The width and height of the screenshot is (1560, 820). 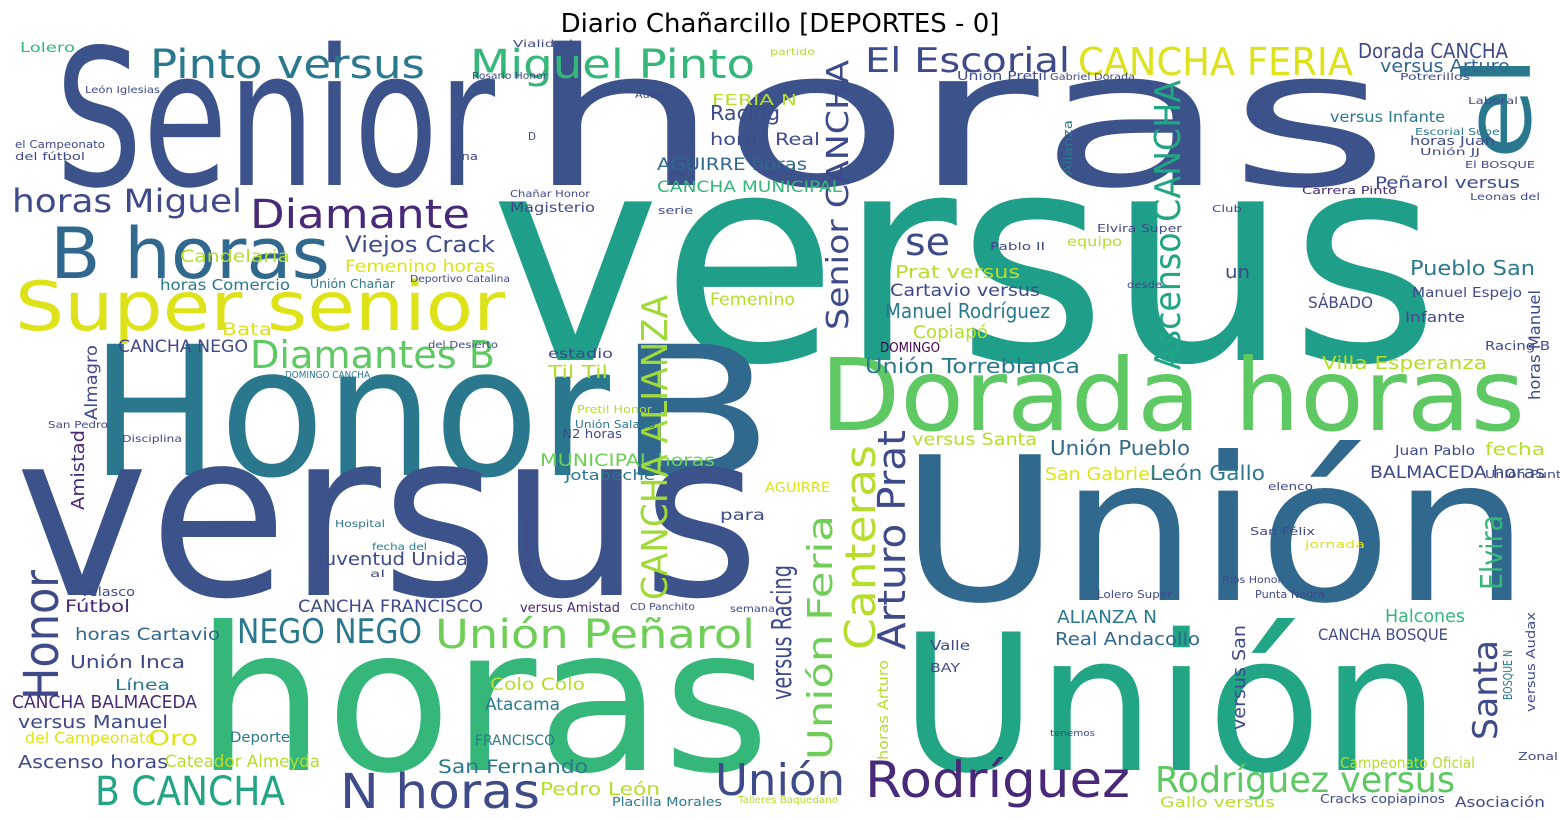 I want to click on word: Racing B, so click(x=1517, y=346).